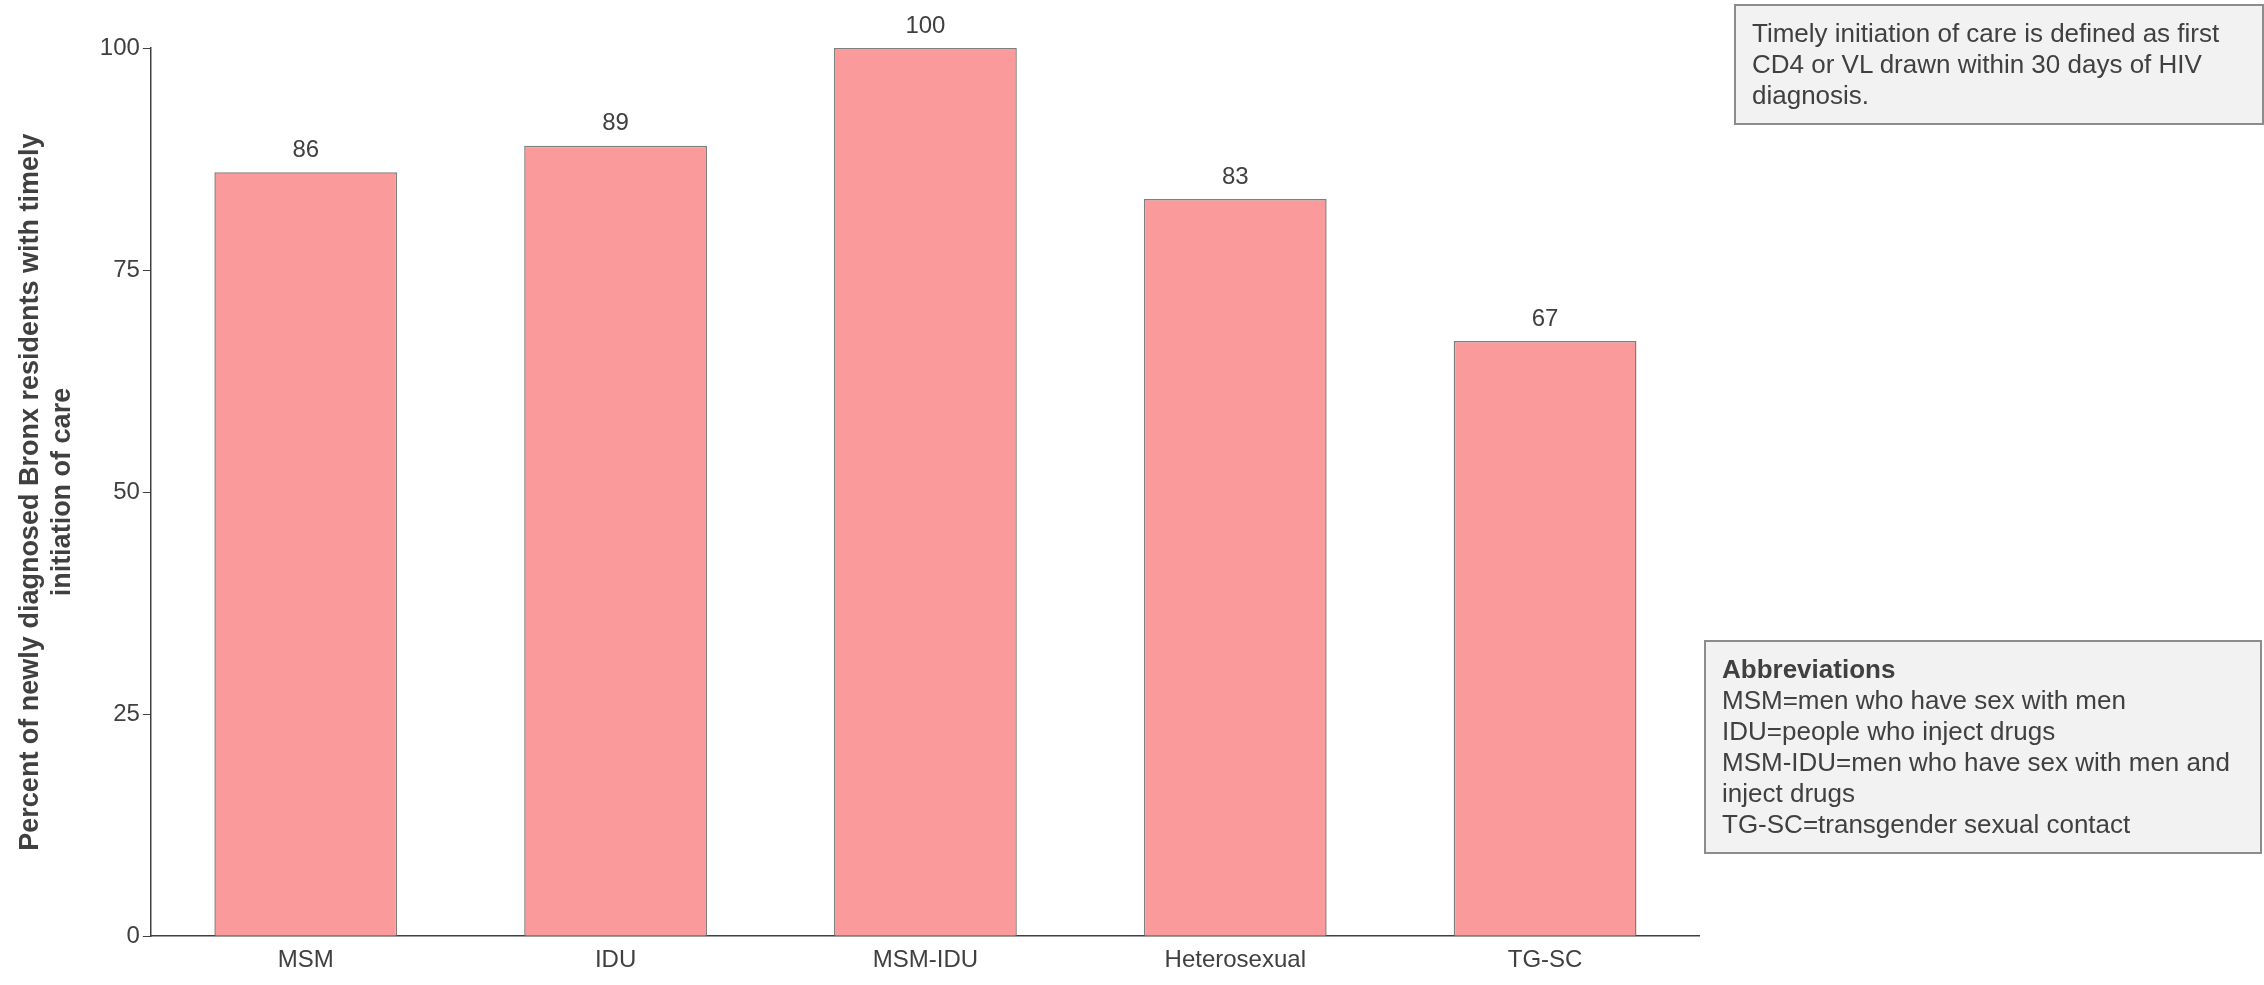  I want to click on data-label: 89, so click(615, 122).